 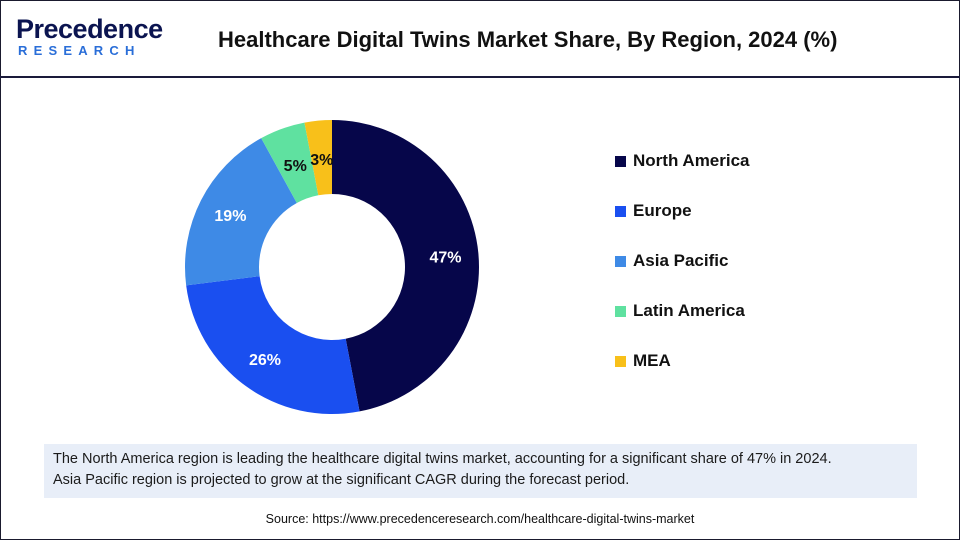 I want to click on legend-label: Latin America, so click(x=689, y=310).